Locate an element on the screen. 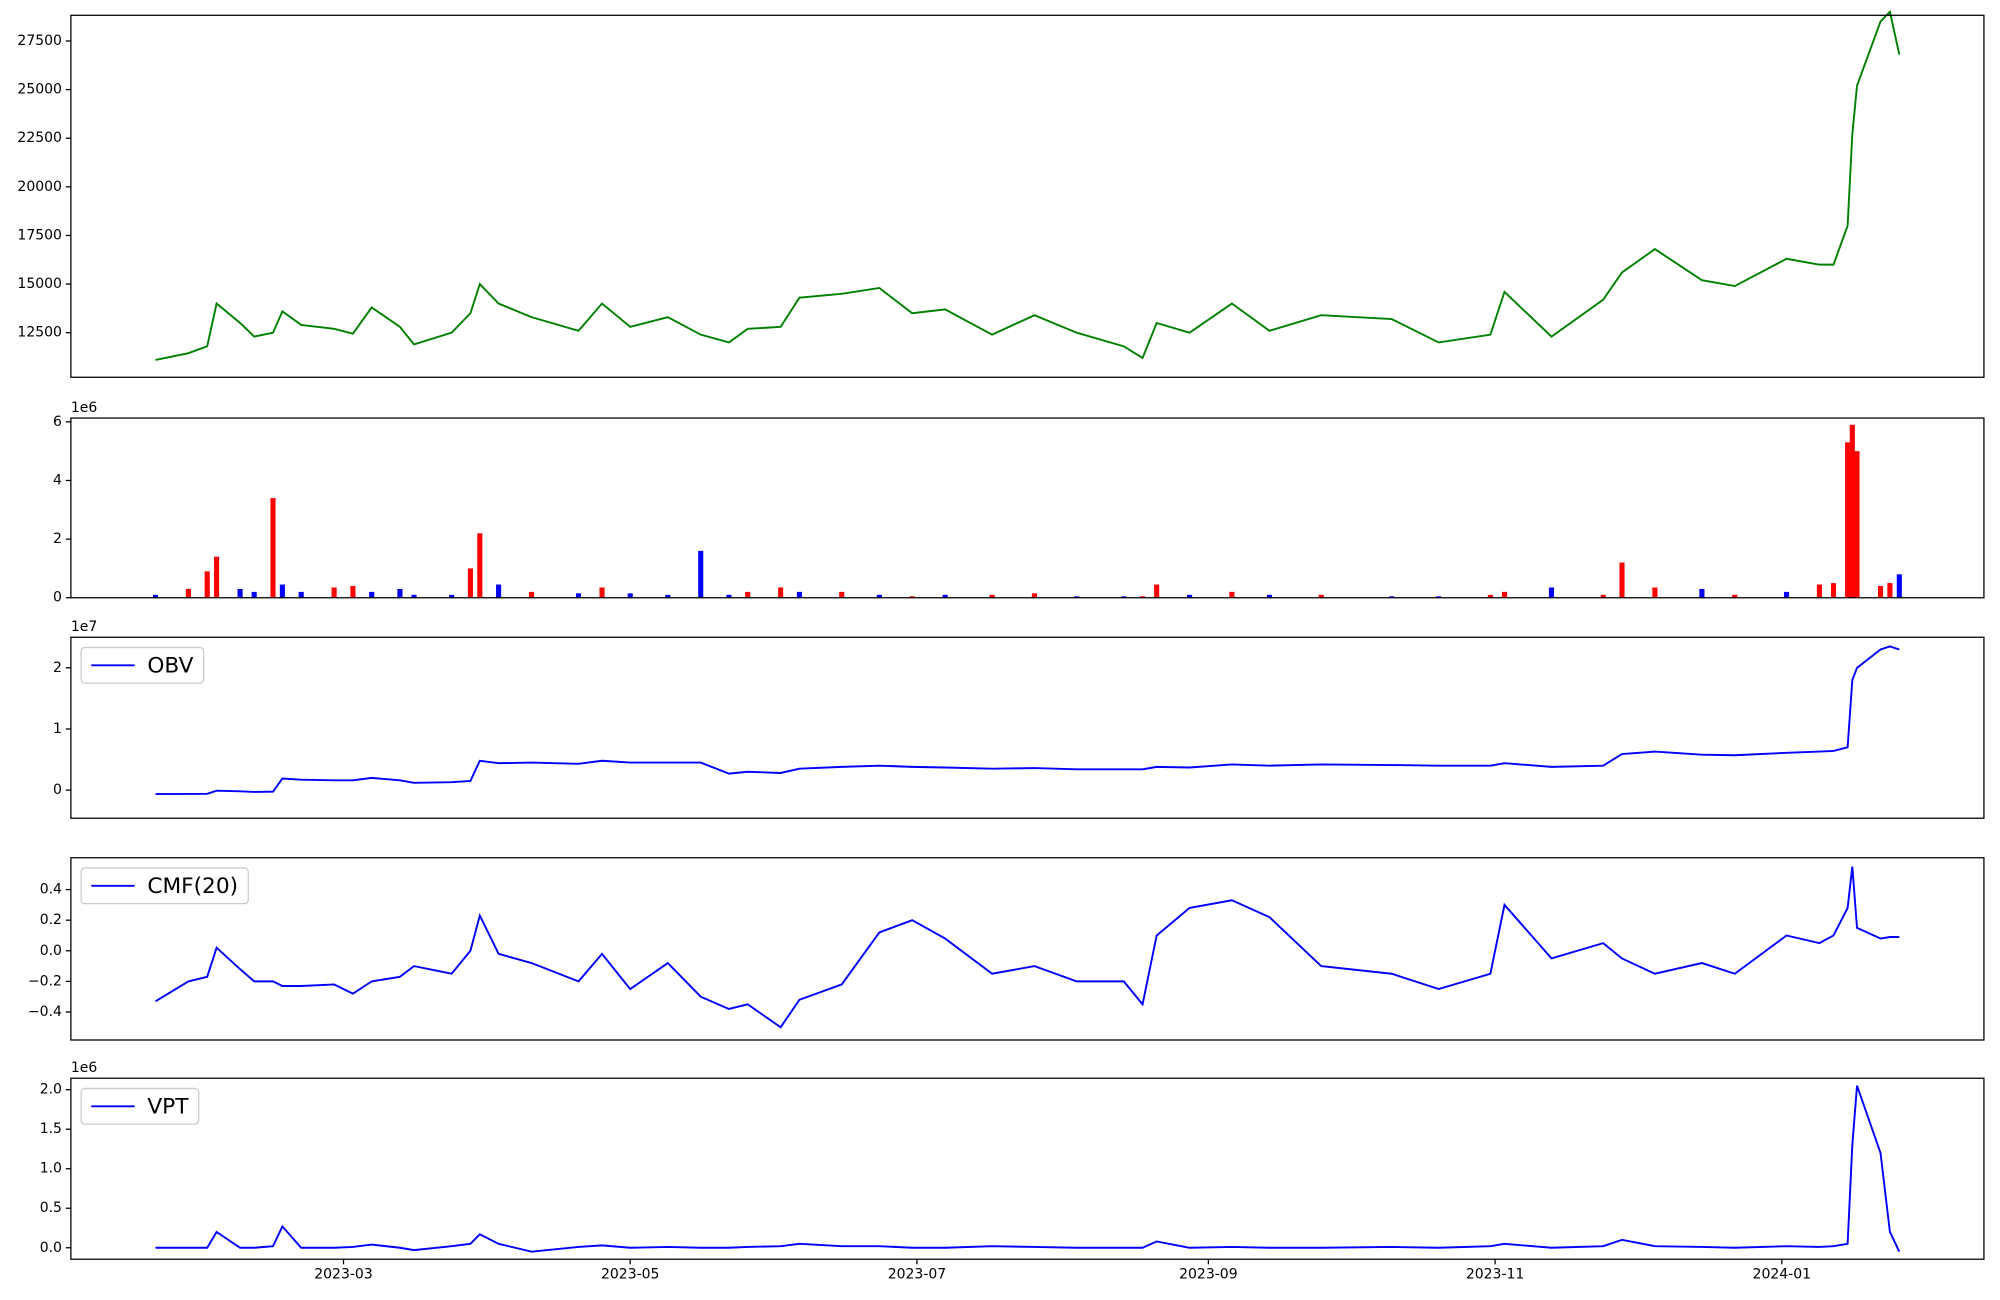 This screenshot has width=2000, height=1300. y-tick-label: 2.0 is located at coordinates (51, 1090).